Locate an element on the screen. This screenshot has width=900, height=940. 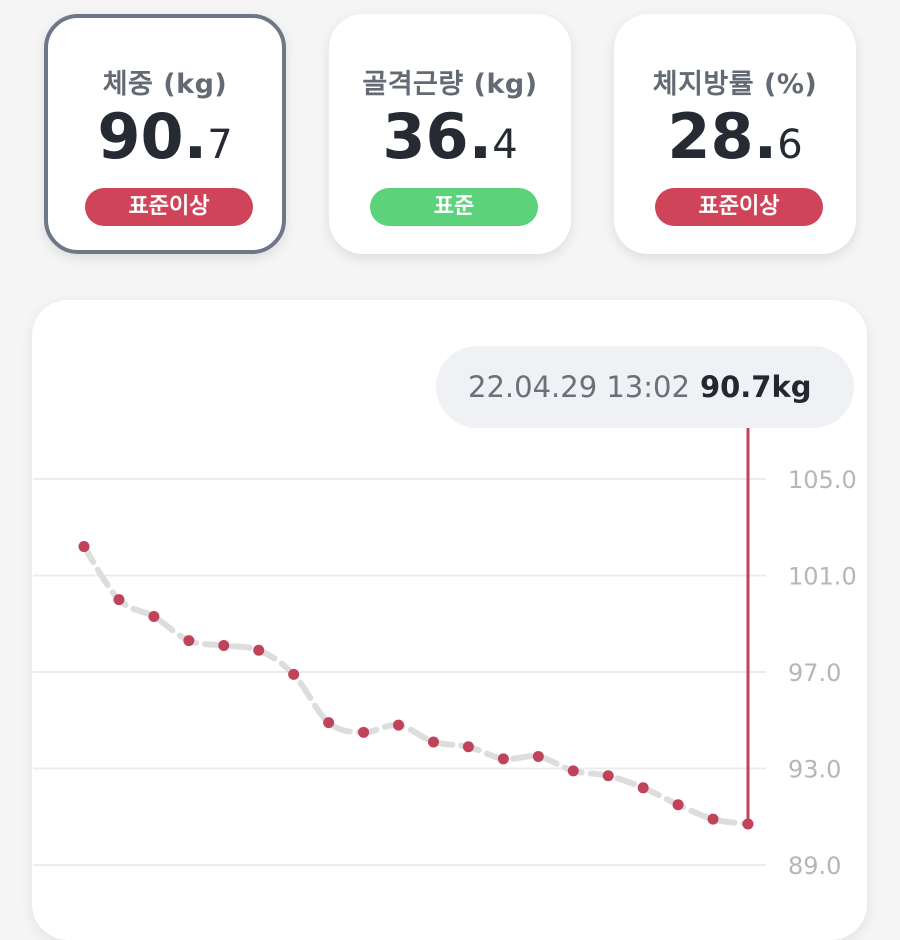
metric-value: 36.4 is located at coordinates (450, 137).